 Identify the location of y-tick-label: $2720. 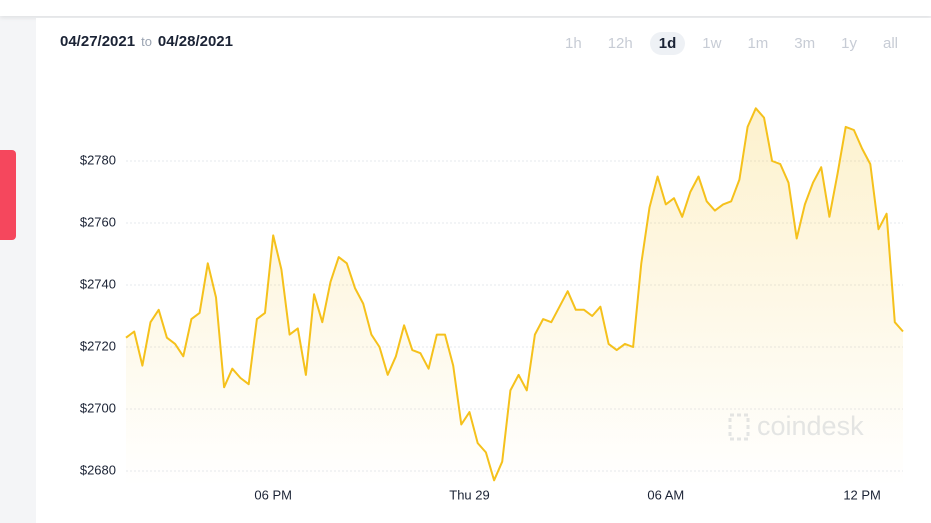
(98, 345).